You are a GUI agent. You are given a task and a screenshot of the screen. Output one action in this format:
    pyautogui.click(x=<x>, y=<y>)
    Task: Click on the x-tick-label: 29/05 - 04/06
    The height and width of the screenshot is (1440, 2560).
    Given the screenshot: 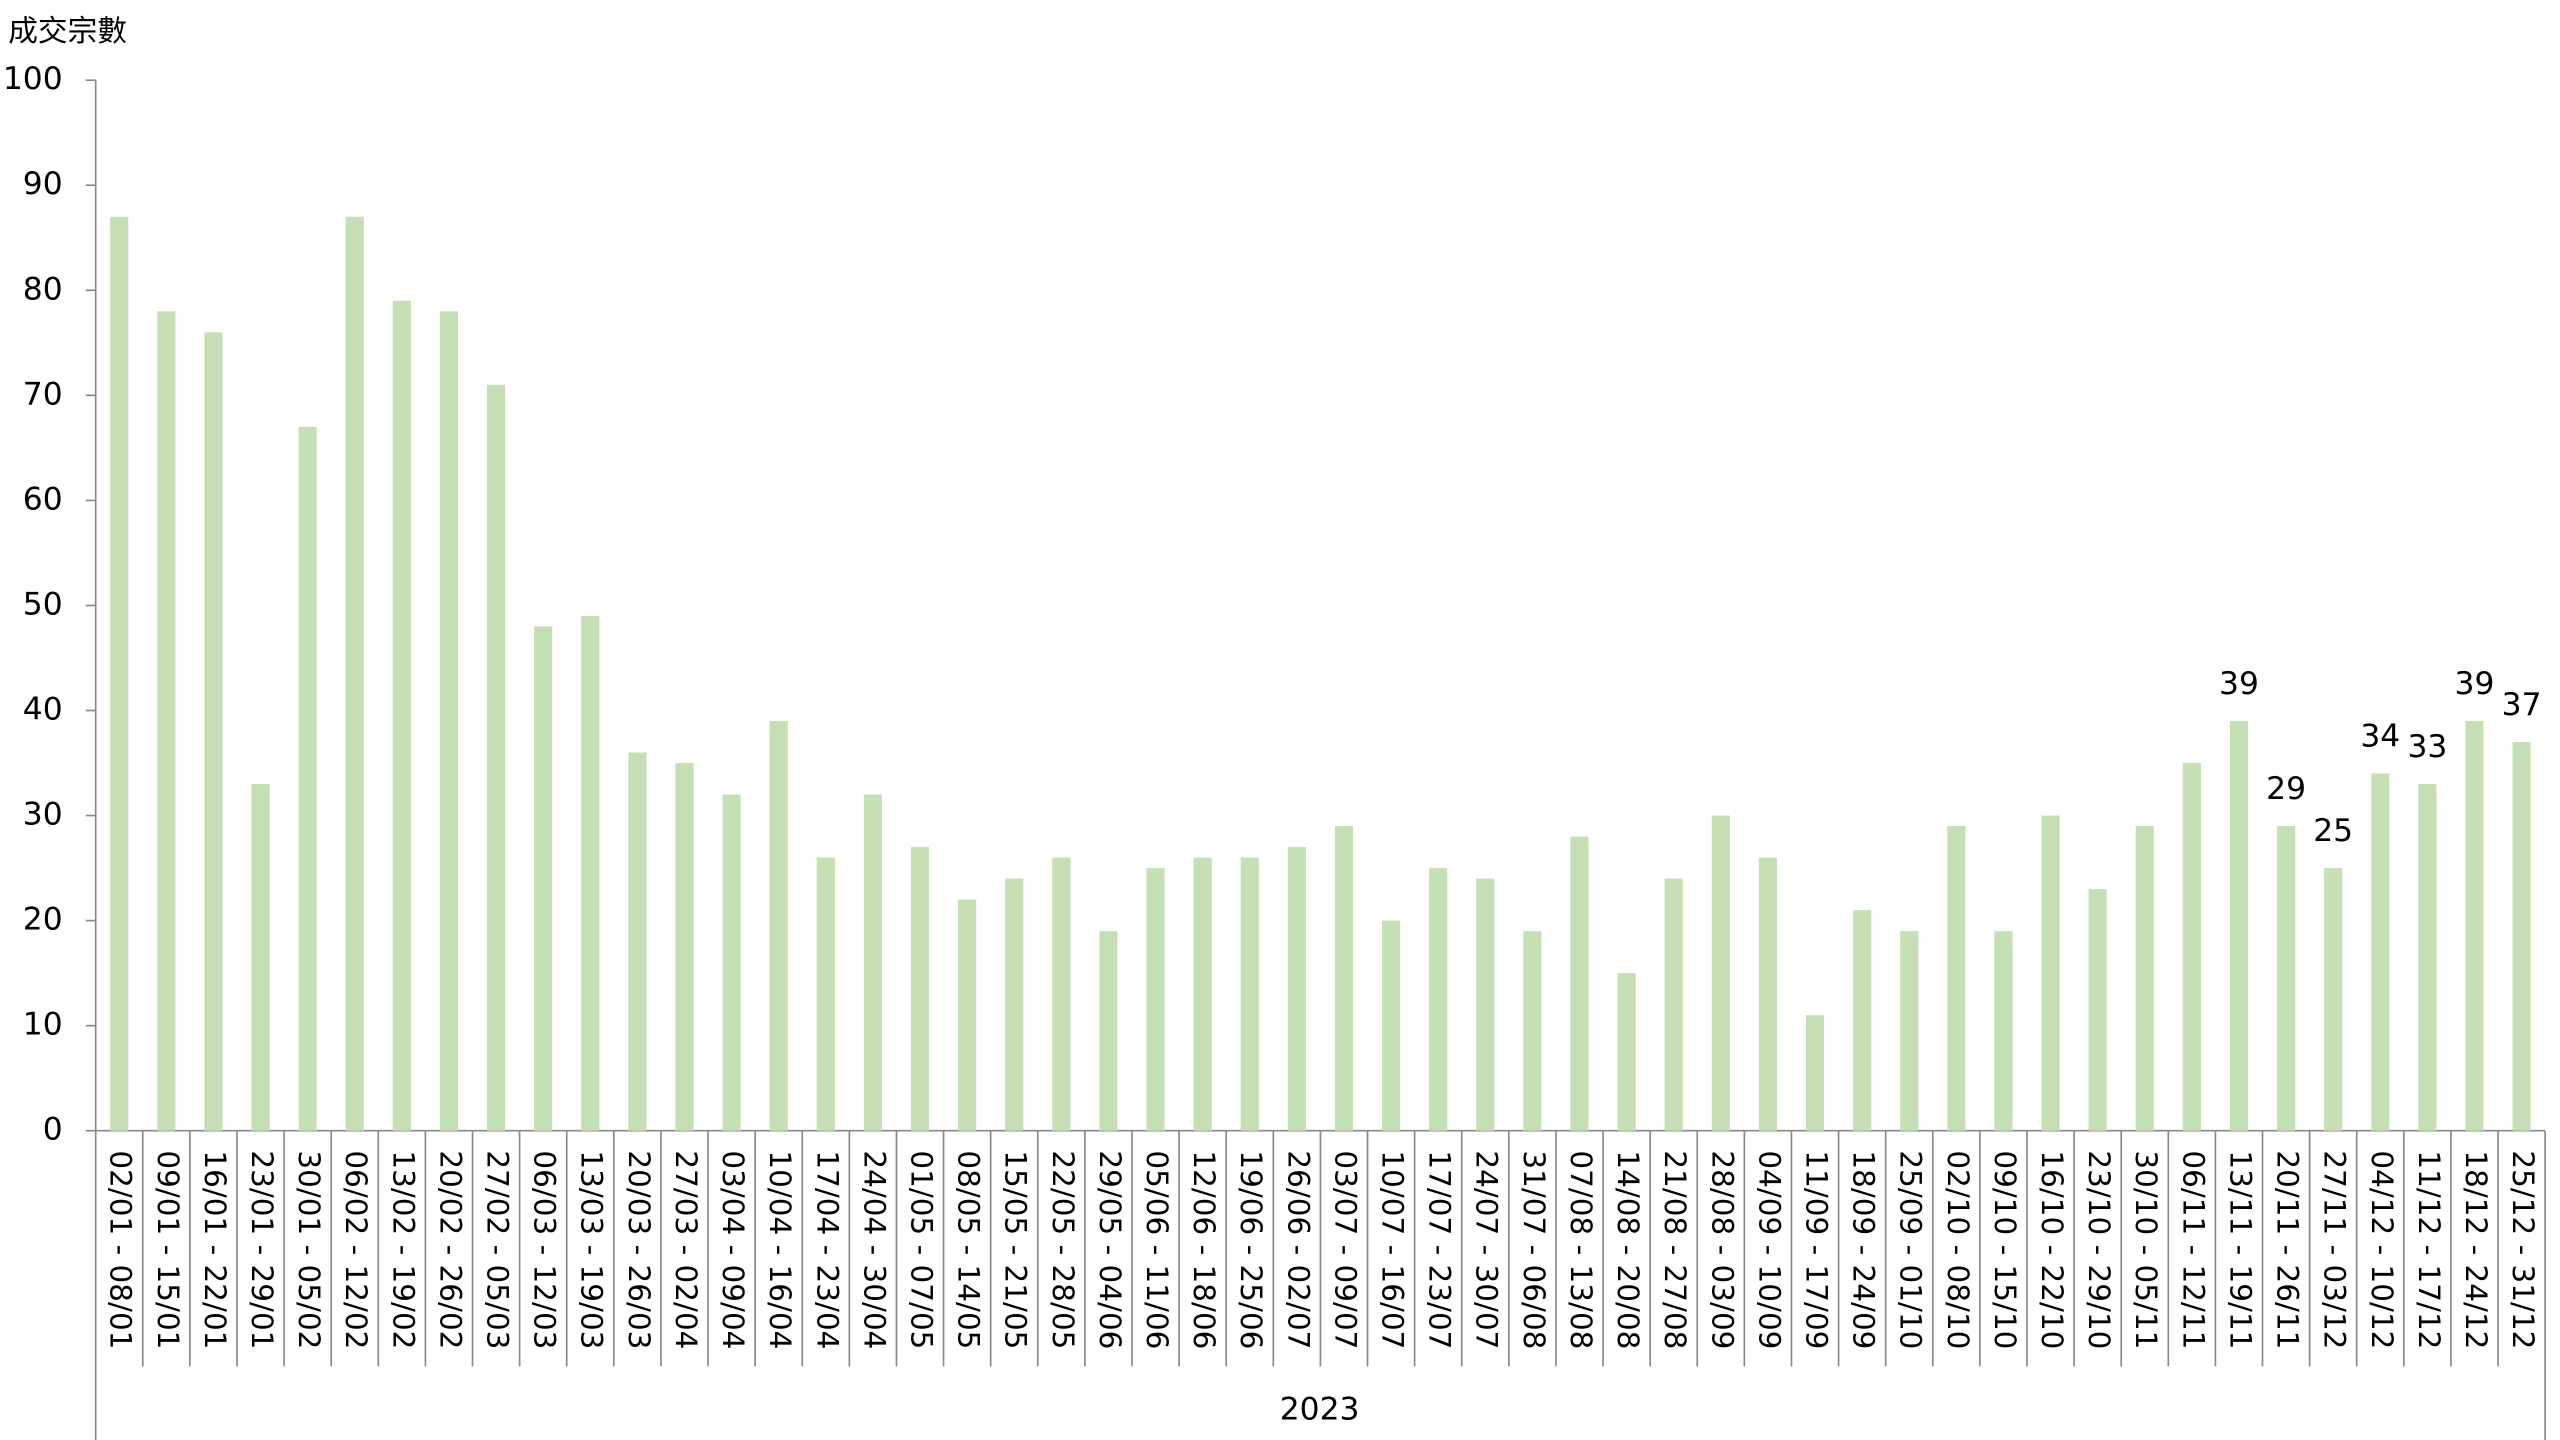 What is the action you would take?
    pyautogui.click(x=1110, y=1249)
    